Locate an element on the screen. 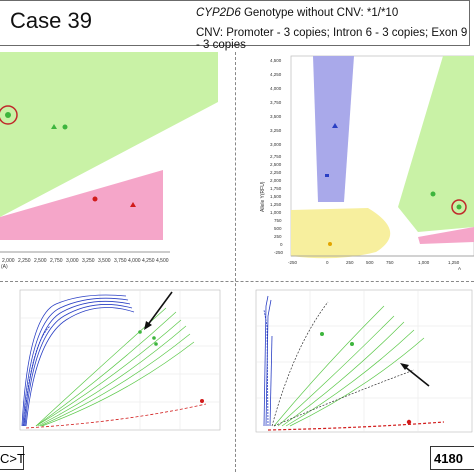 The height and width of the screenshot is (474, 474). y-tick-3: 2,000 is located at coordinates (276, 180).